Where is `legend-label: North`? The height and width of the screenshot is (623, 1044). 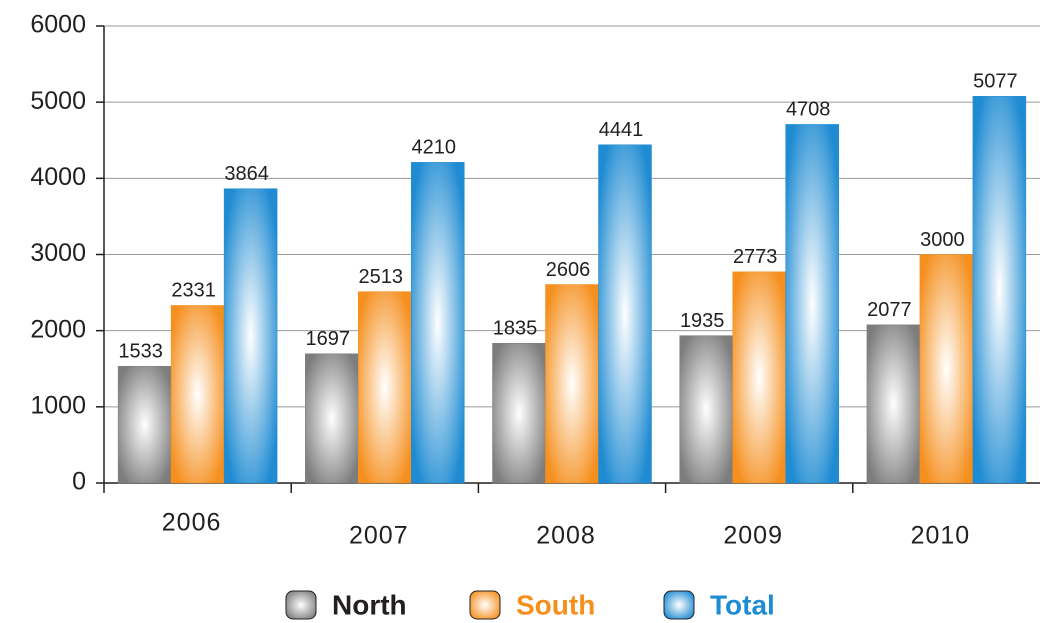 legend-label: North is located at coordinates (369, 604).